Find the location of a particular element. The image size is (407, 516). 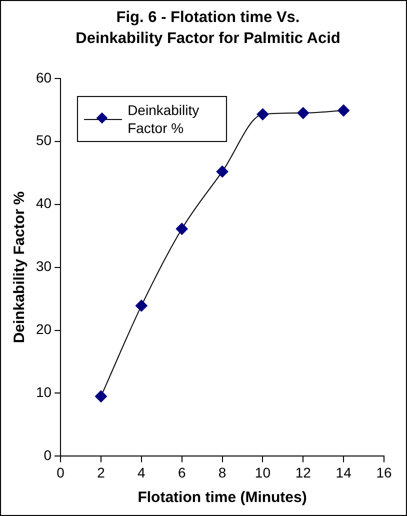

x-tick-label: 4 is located at coordinates (142, 472).